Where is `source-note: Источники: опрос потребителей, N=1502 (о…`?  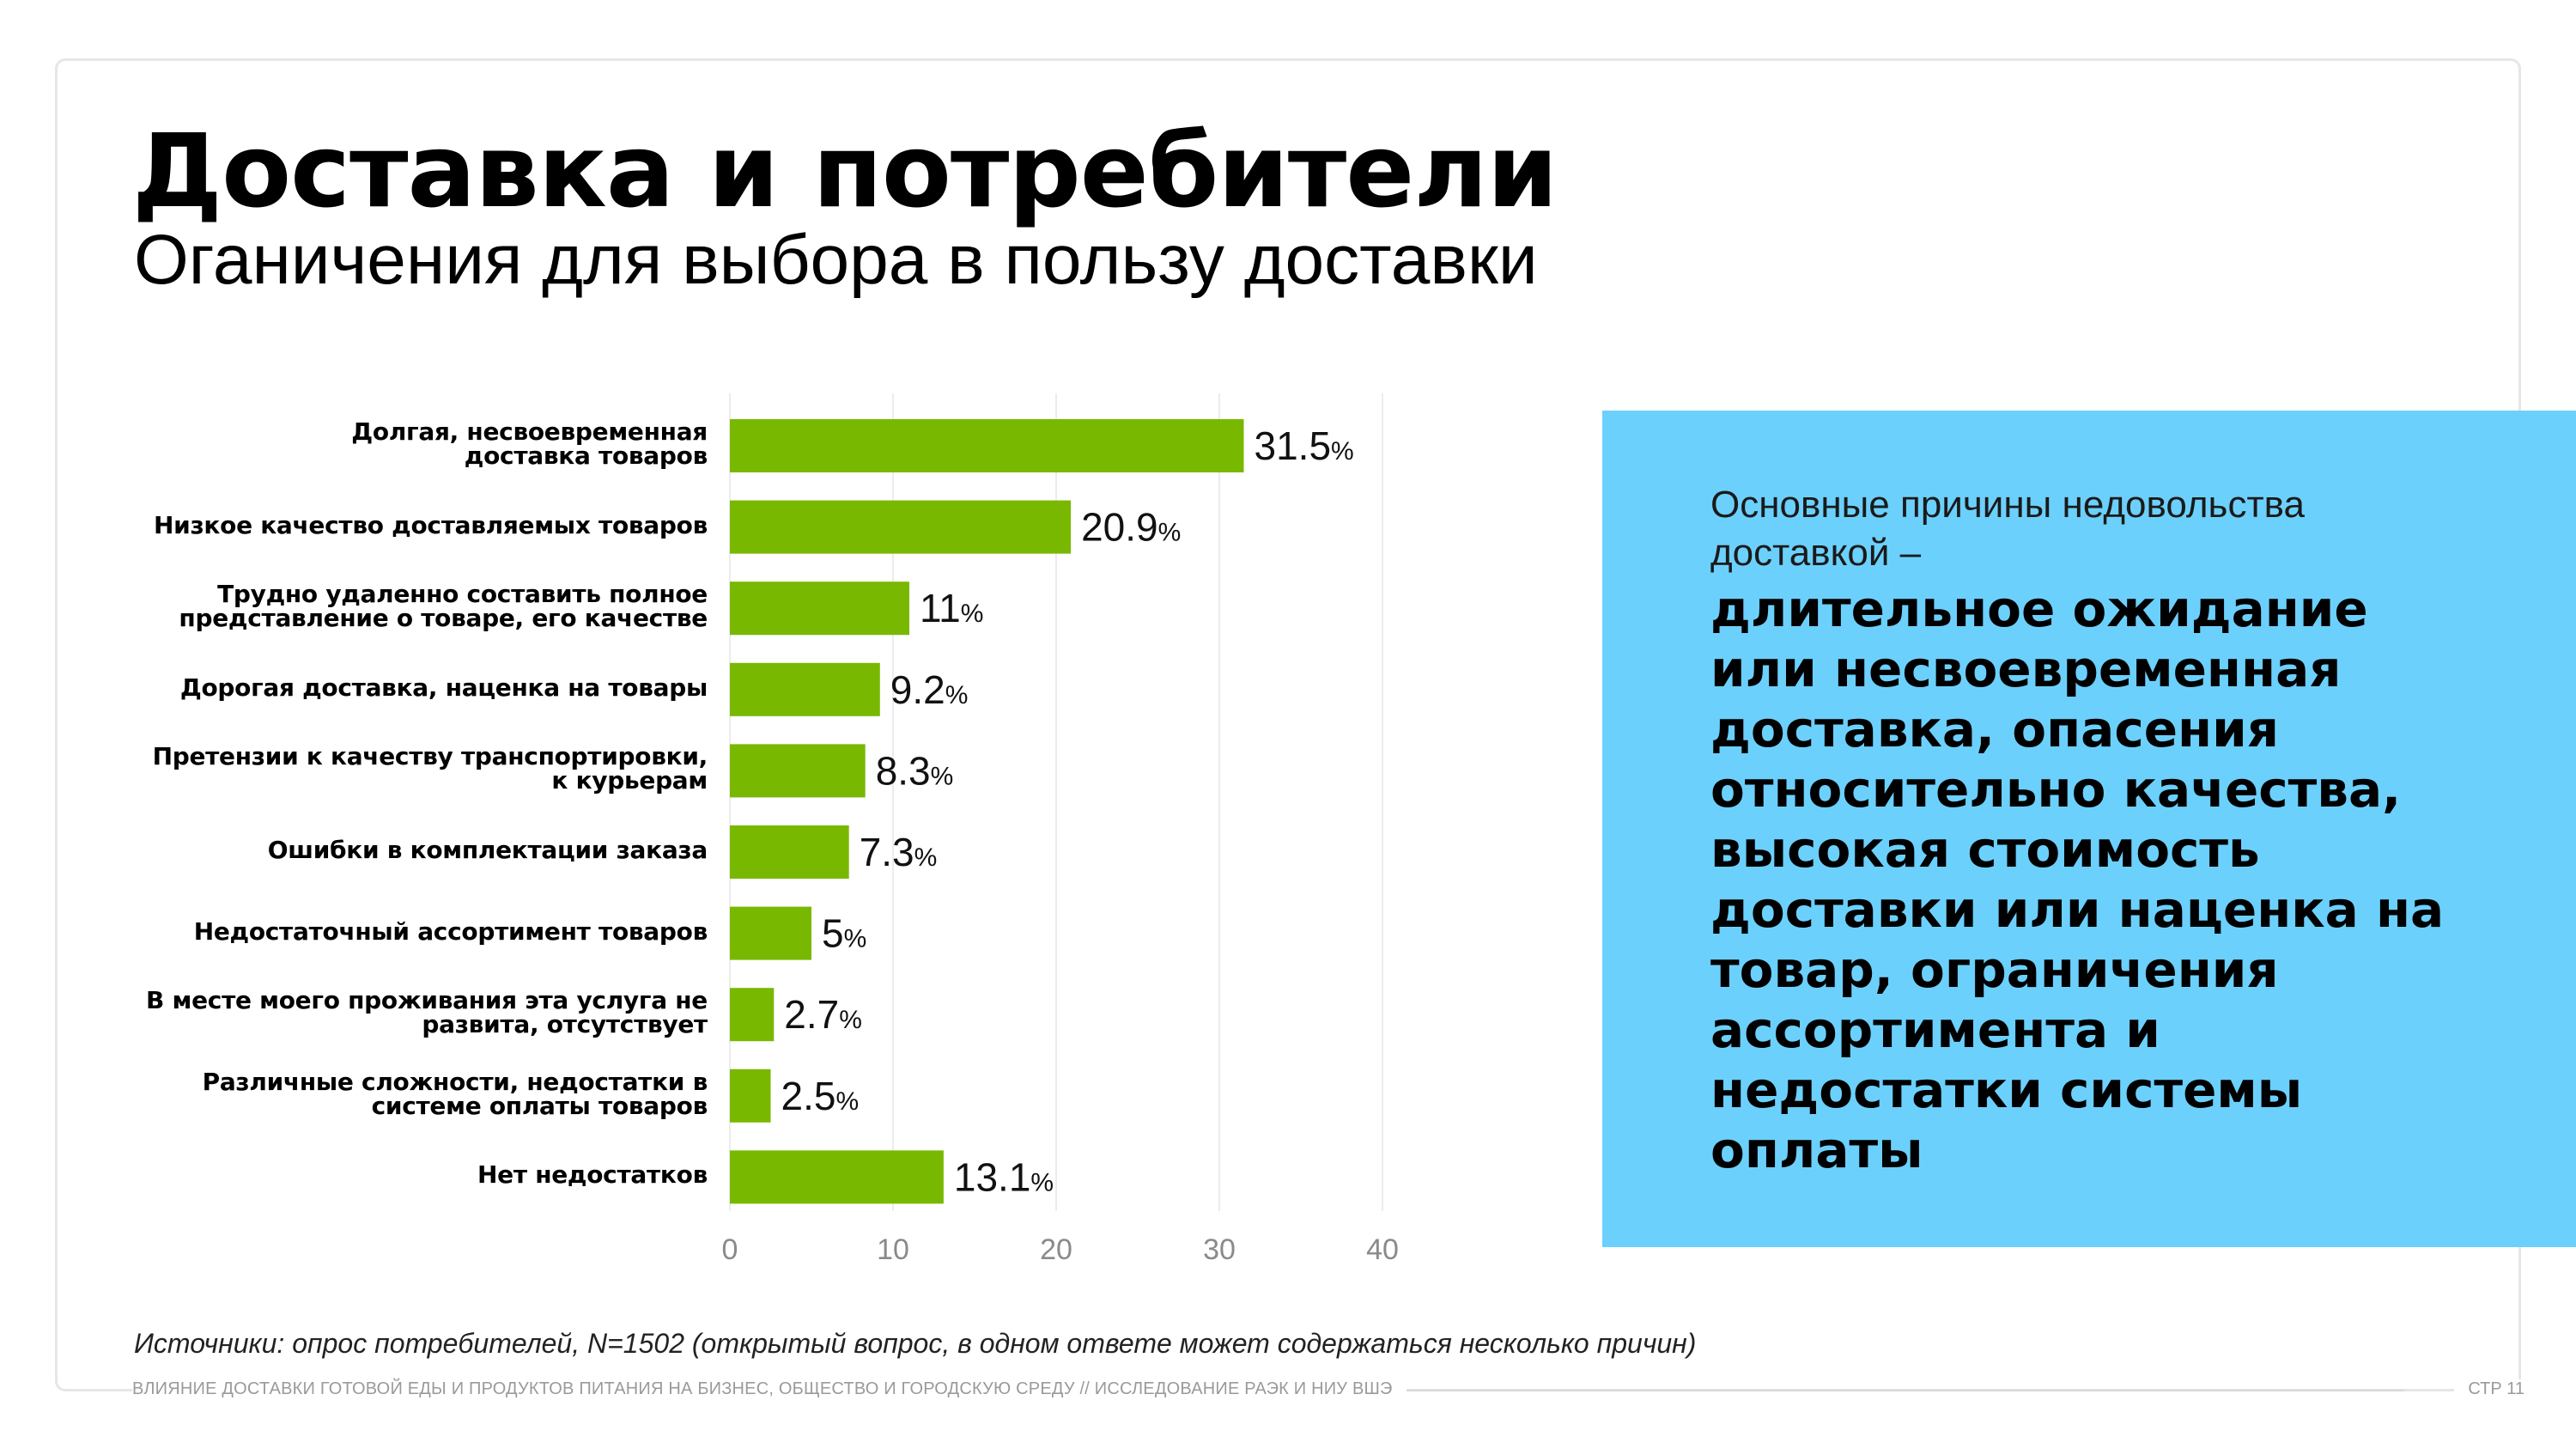
source-note: Источники: опрос потребителей, N=1502 (о… is located at coordinates (915, 1343).